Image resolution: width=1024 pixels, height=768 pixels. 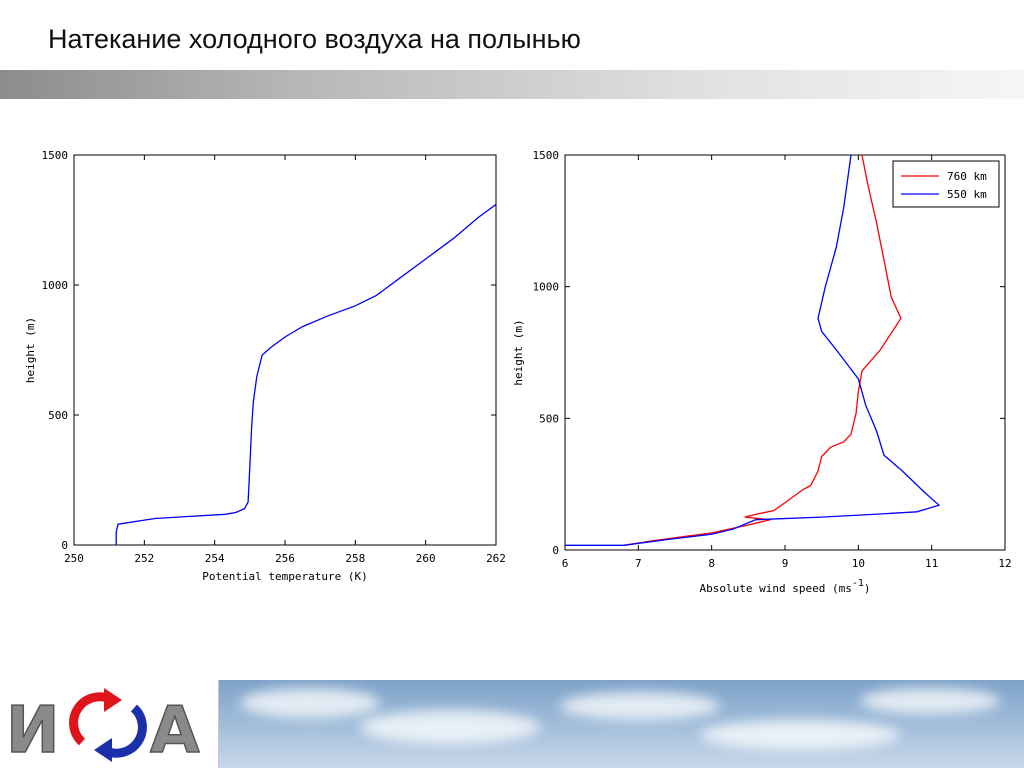 I want to click on chart2-y-axis-label: height (m), so click(x=518, y=352).